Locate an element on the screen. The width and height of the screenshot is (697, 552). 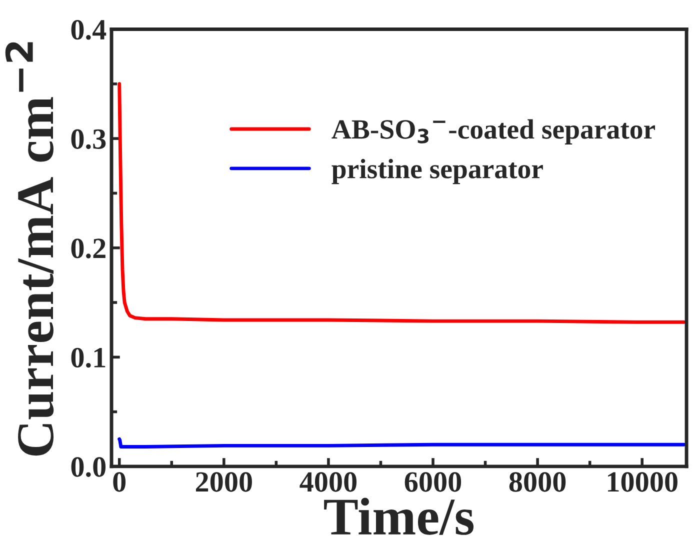
x-tick-label: 10000 is located at coordinates (643, 482).